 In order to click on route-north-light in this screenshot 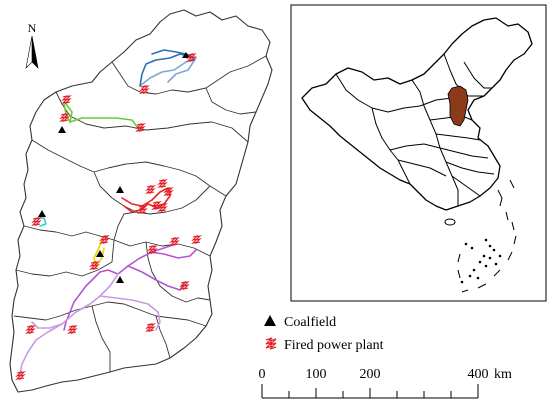, I will do `click(168, 72)`.